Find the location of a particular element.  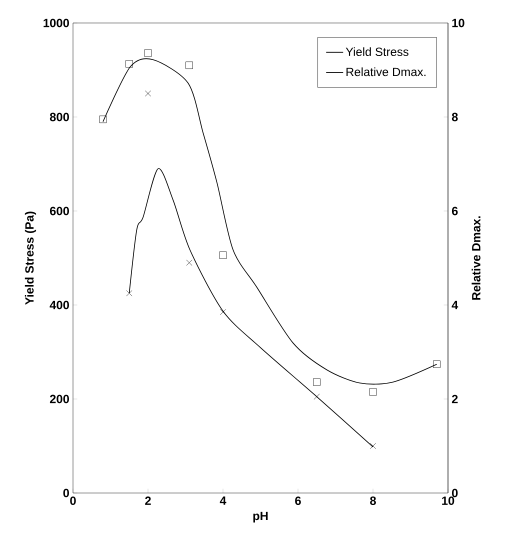

x-tick-label: 10 is located at coordinates (448, 500).